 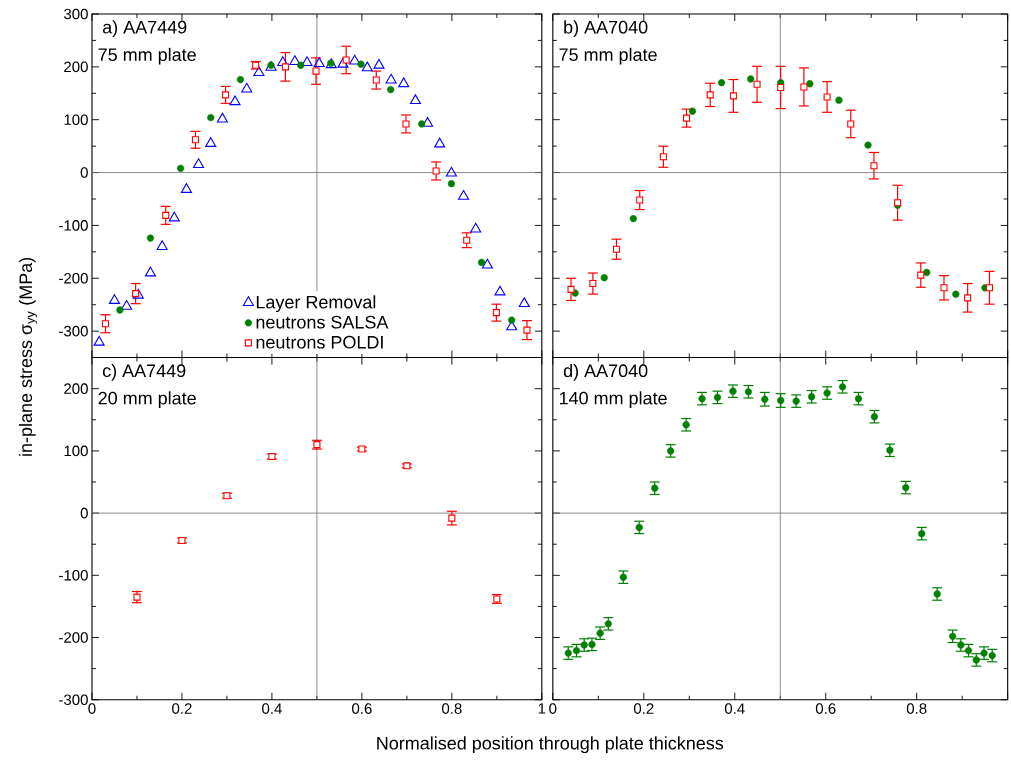 What do you see at coordinates (542, 708) in the screenshot?
I see `x-tick-label: 1` at bounding box center [542, 708].